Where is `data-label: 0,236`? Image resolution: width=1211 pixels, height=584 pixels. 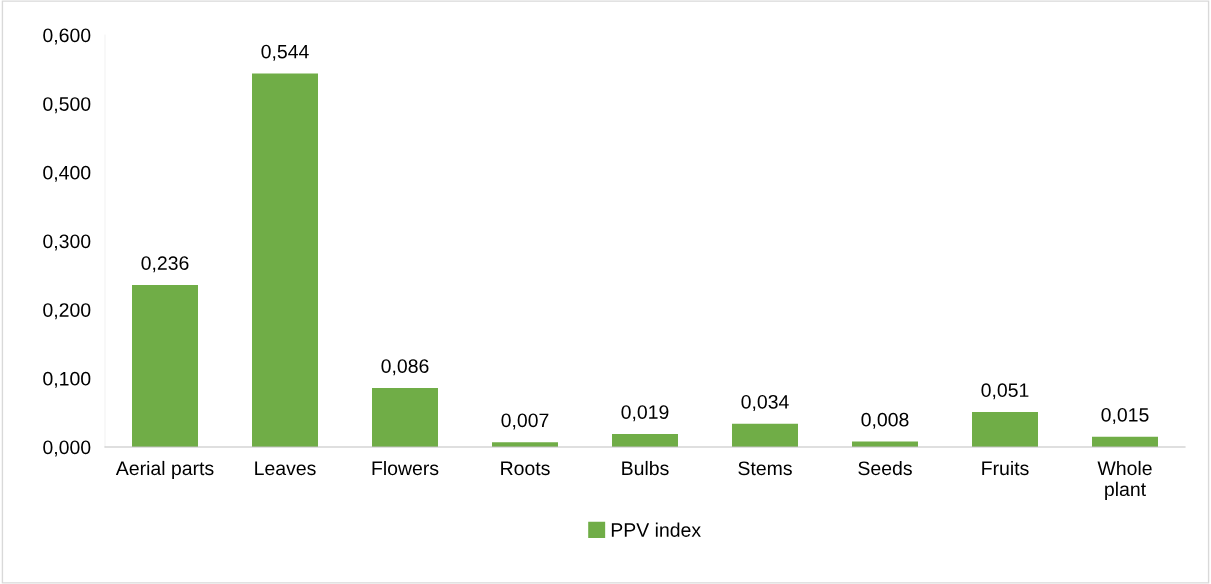 data-label: 0,236 is located at coordinates (165, 264).